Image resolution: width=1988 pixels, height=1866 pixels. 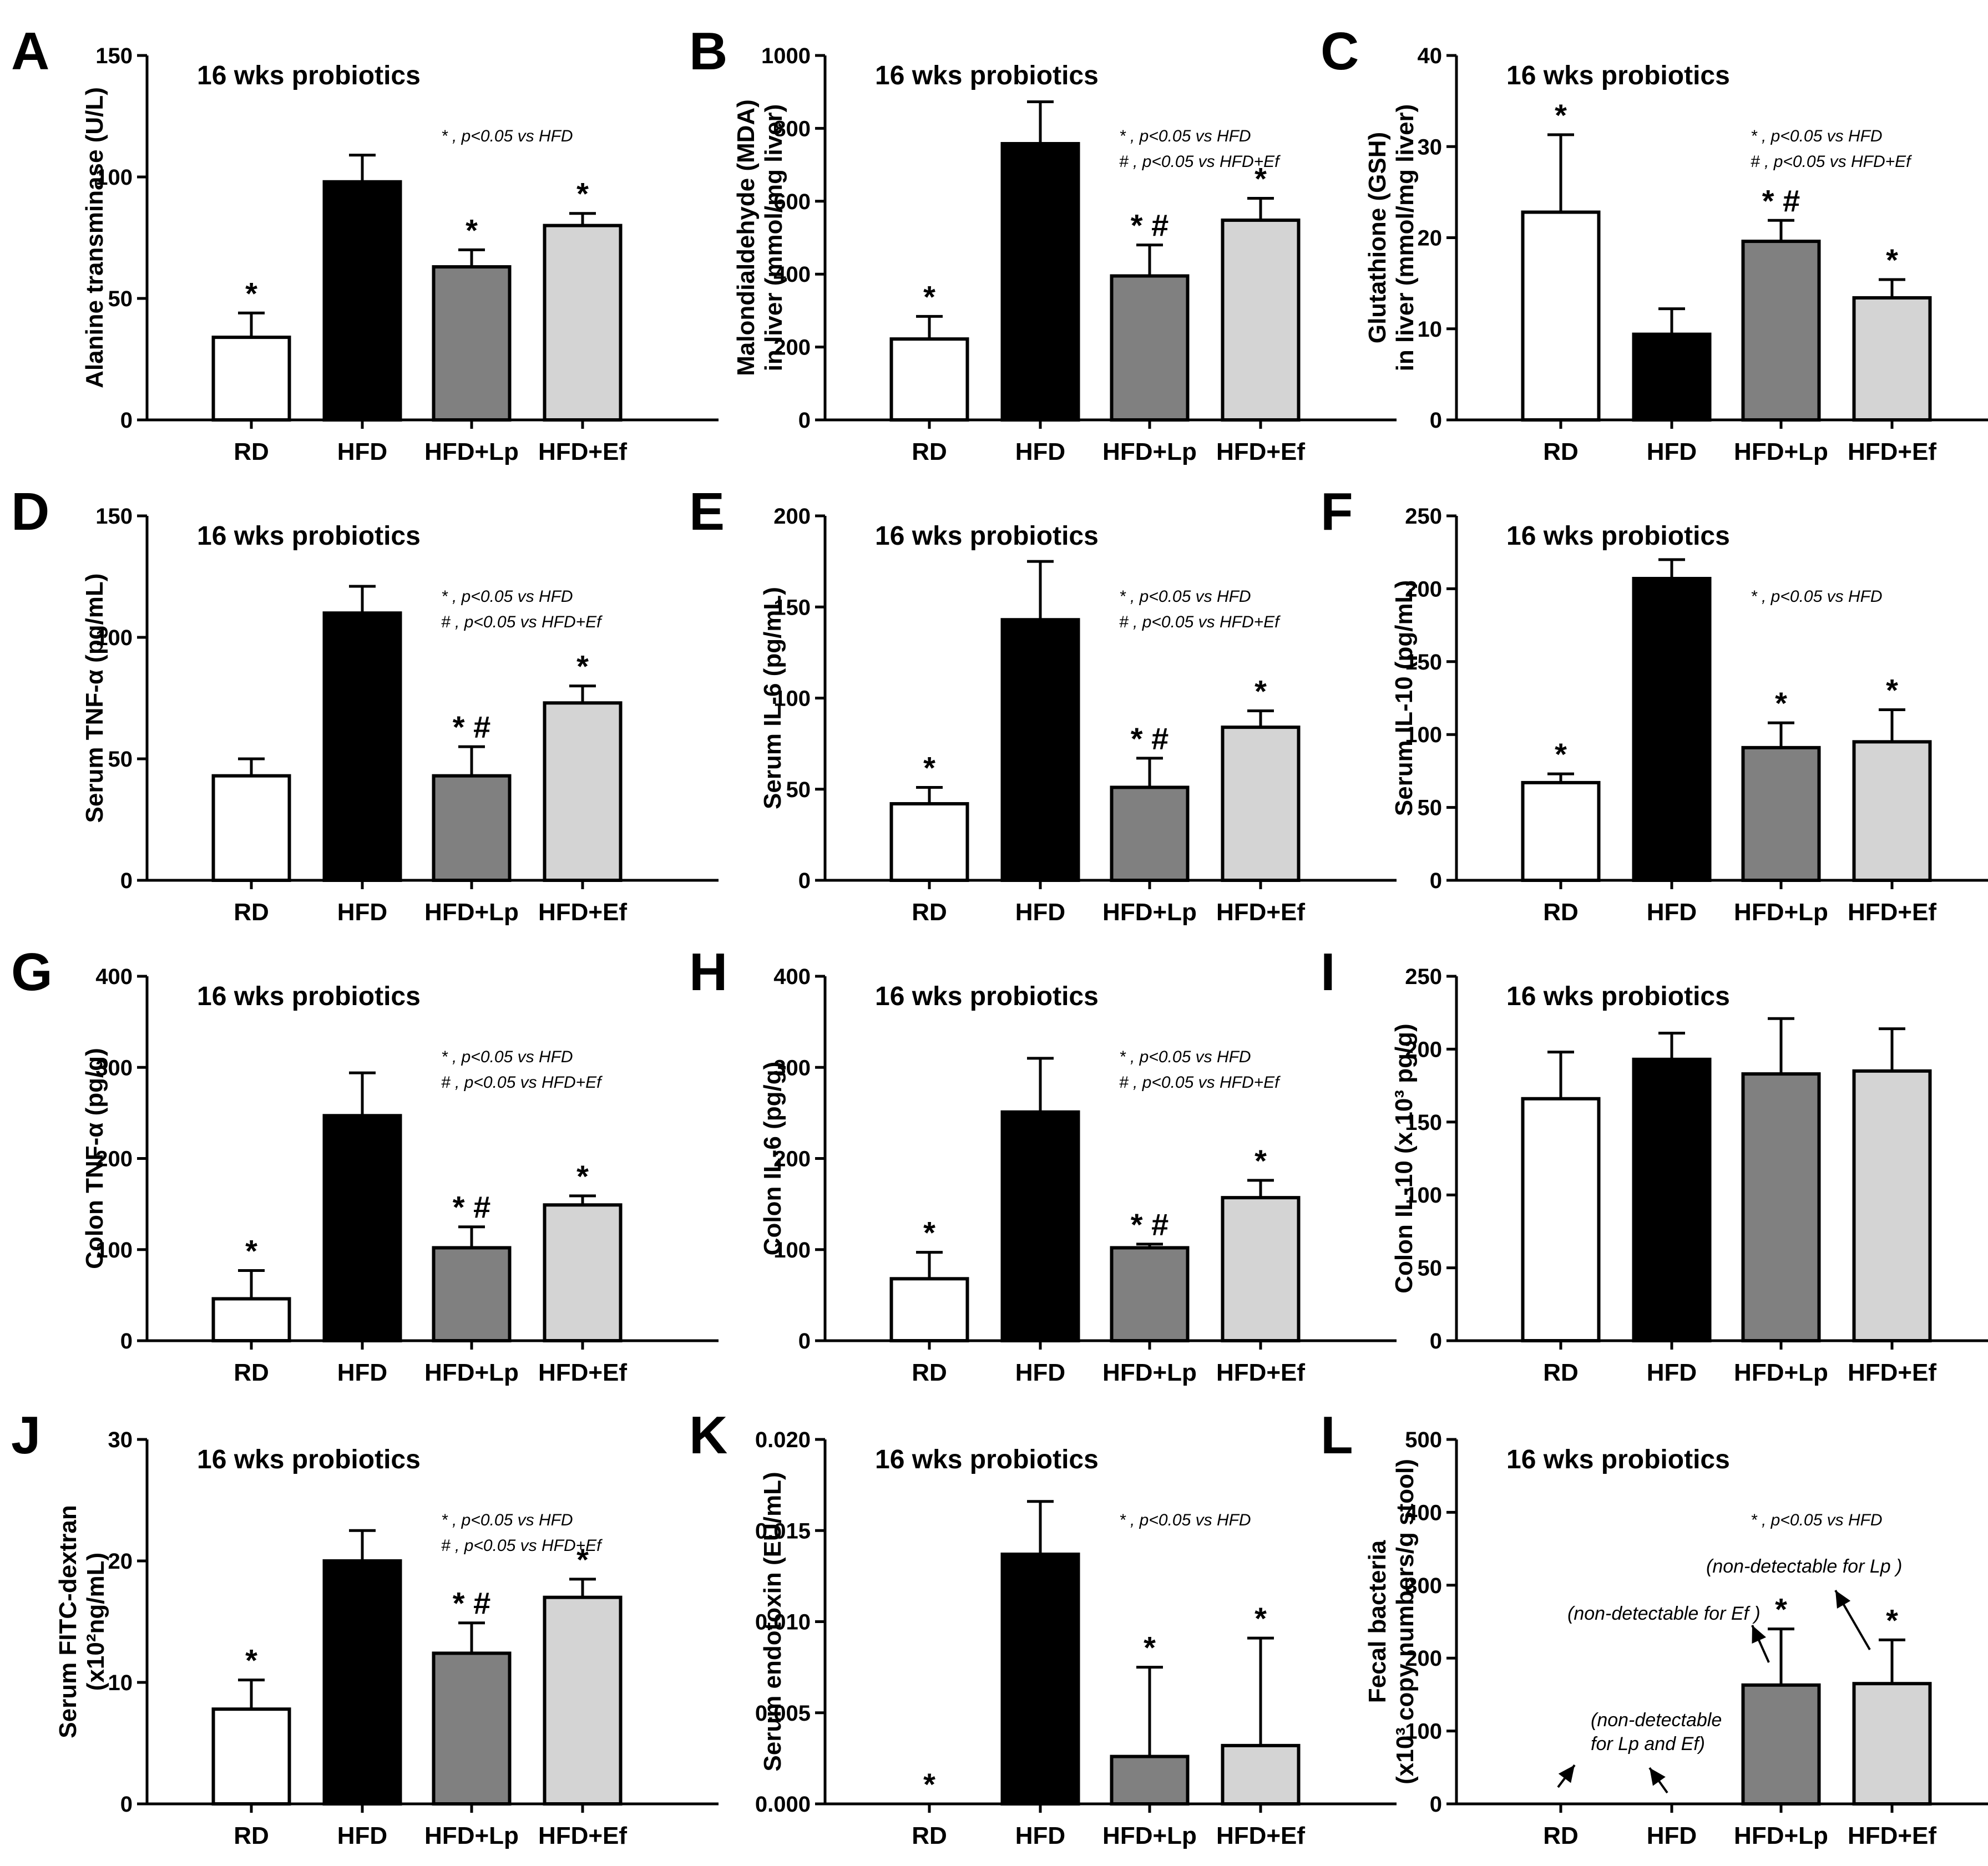 I want to click on y-axis-label: (x10³ copy numbers/g stool), so click(x=1405, y=1621).